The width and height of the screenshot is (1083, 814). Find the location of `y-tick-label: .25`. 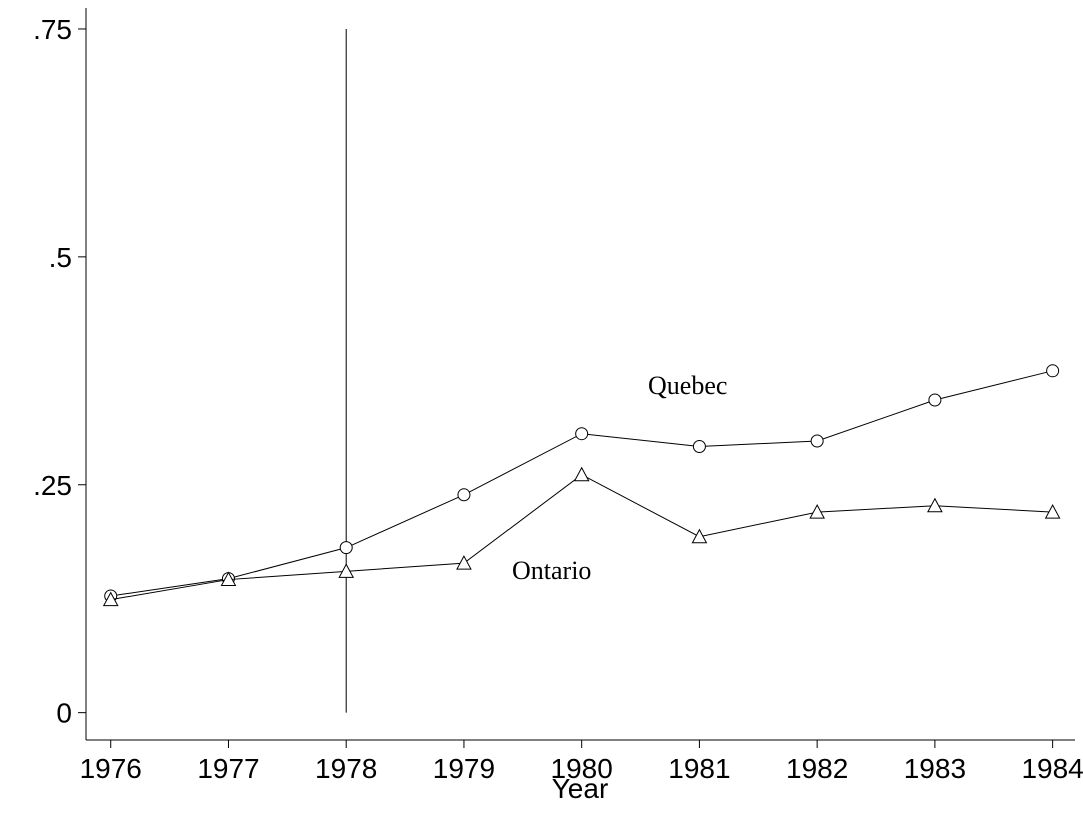

y-tick-label: .25 is located at coordinates (52, 485).